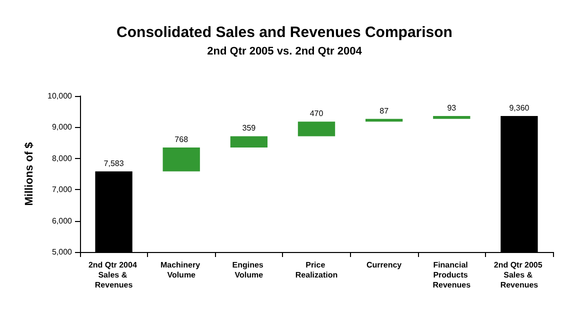 Image resolution: width=569 pixels, height=313 pixels. I want to click on y-tick-label: 8,000, so click(62, 158).